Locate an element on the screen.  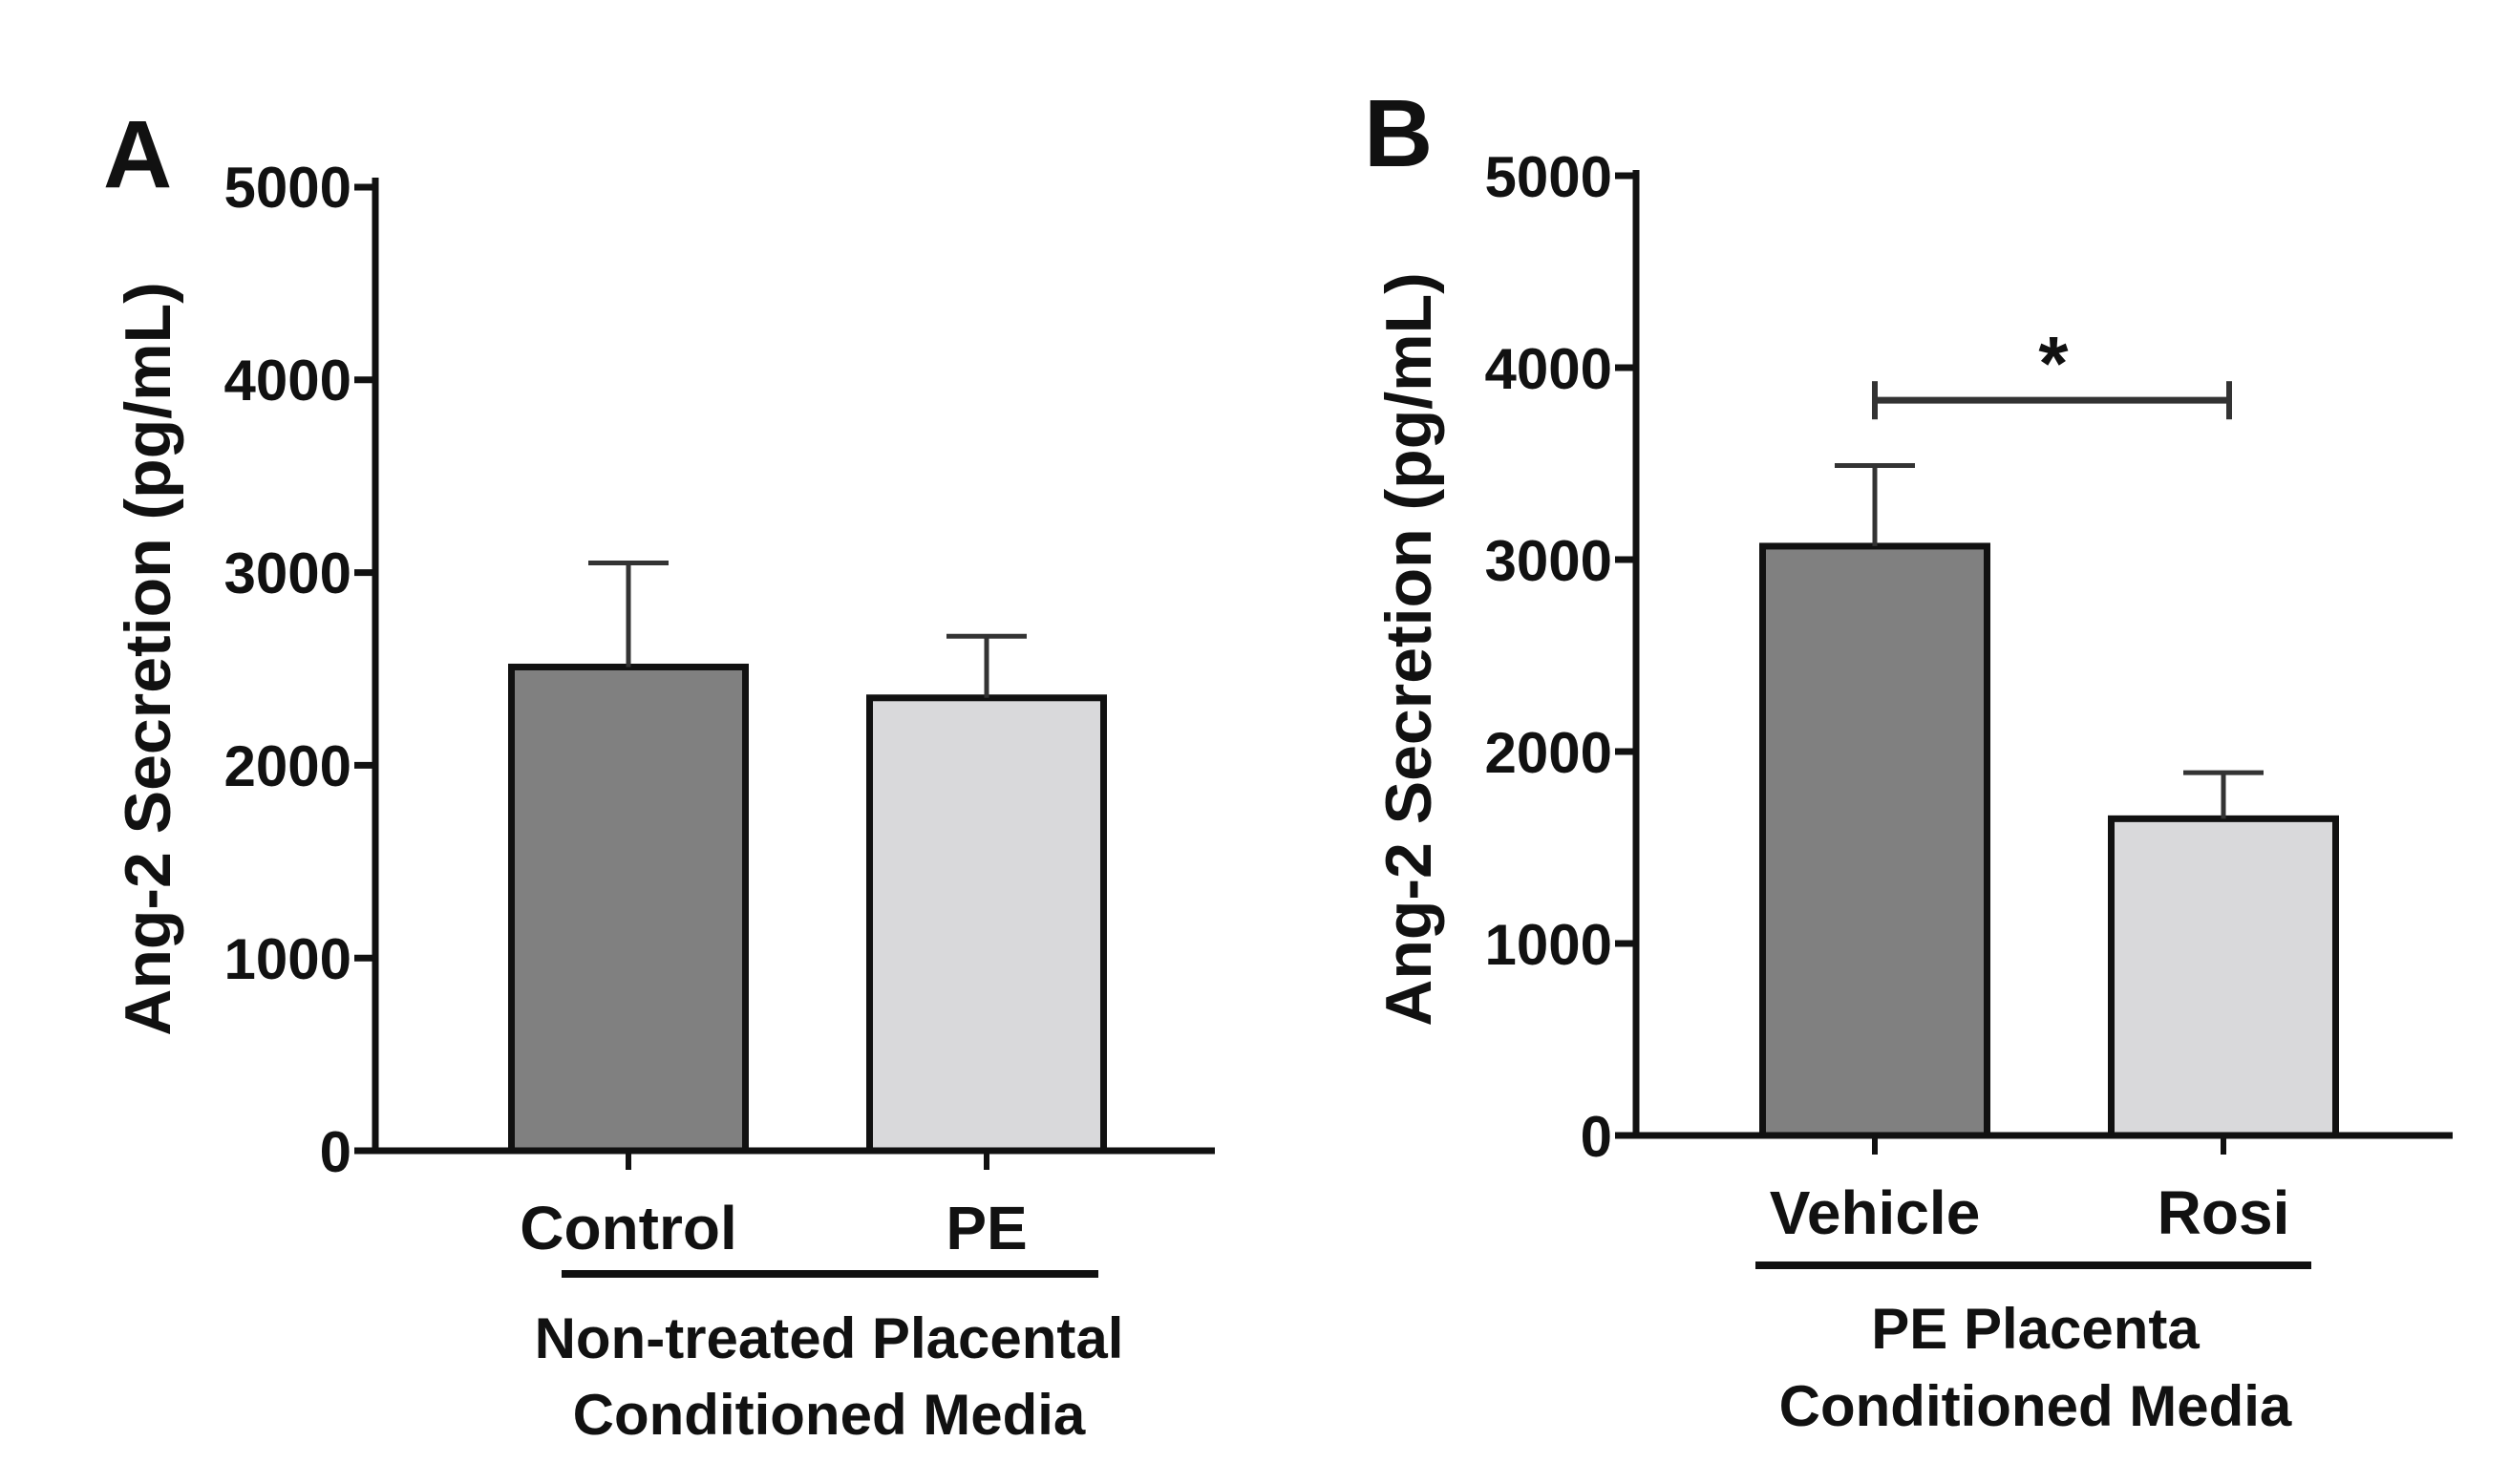
panel-a-error-bars is located at coordinates (807, 630).